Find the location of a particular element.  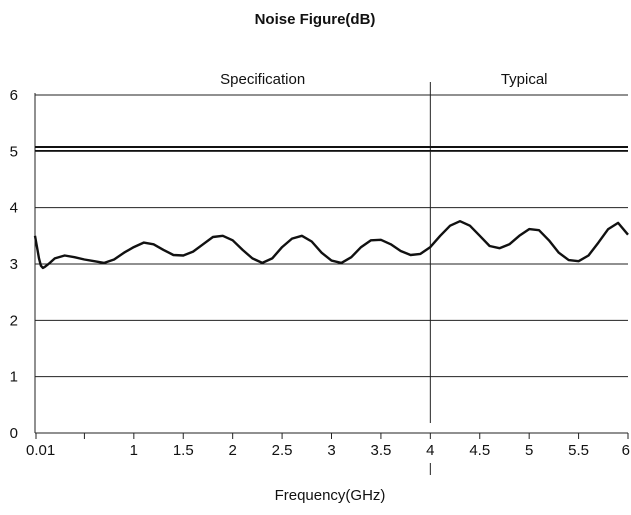

y-tick-label: 3 is located at coordinates (14, 264).